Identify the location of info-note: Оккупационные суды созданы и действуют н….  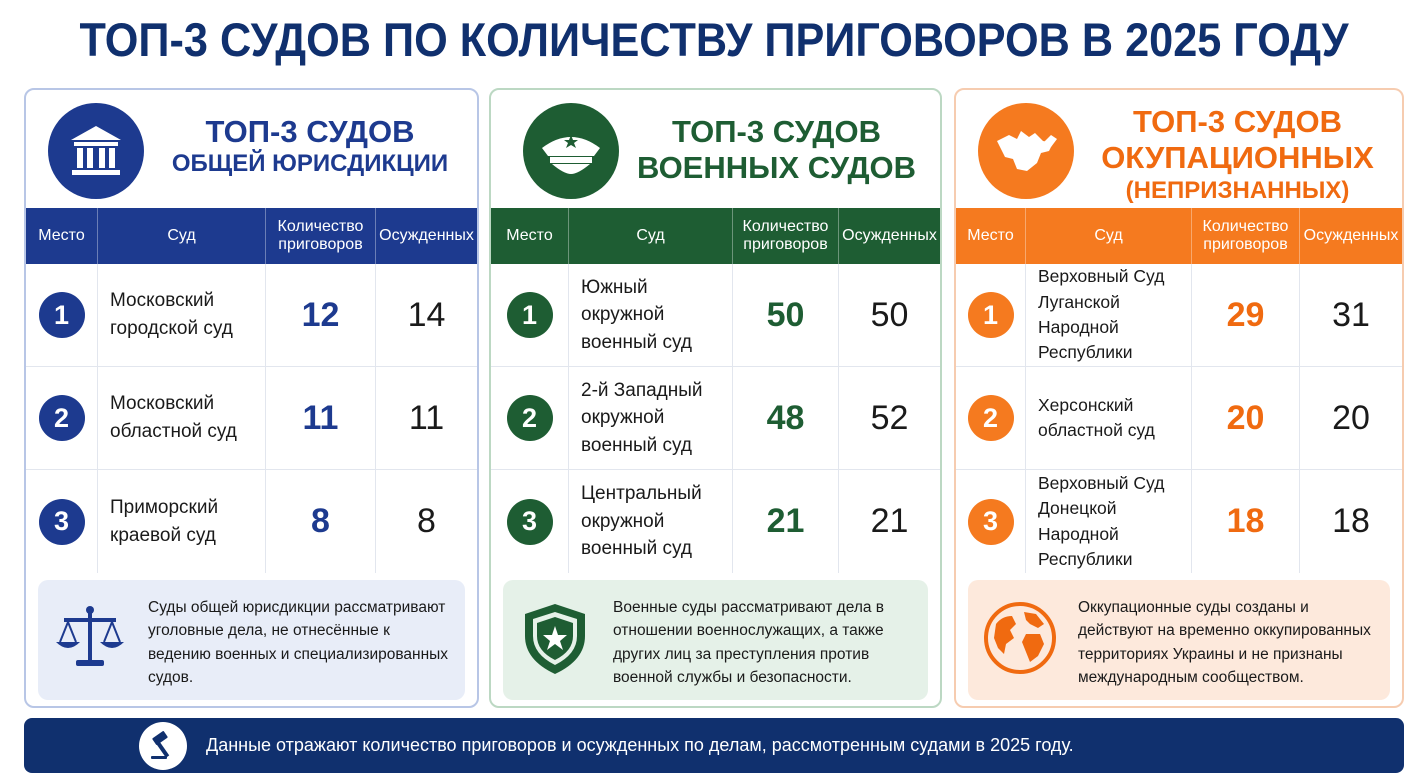
(1179, 640).